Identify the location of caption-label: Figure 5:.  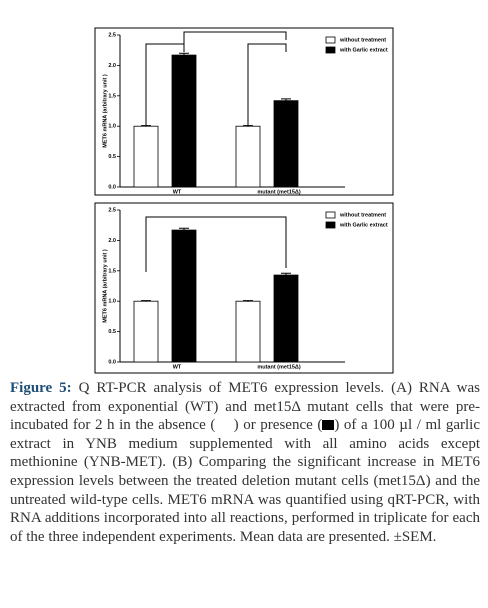
(41, 388).